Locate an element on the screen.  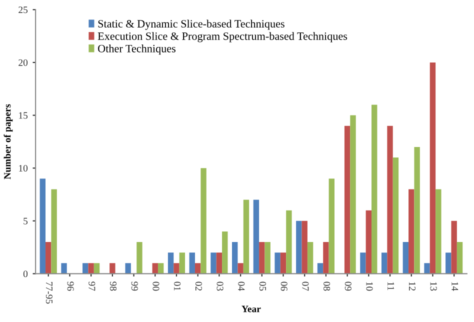
x-tick-label: 97 is located at coordinates (92, 286).